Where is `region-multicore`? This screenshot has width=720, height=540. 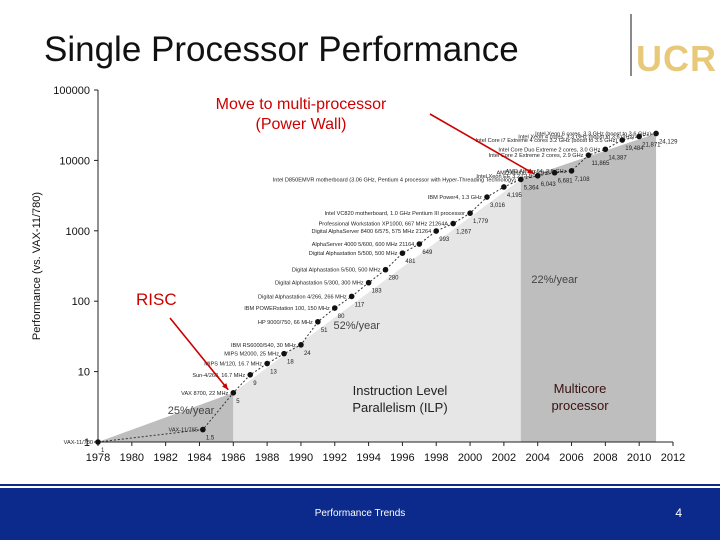 region-multicore is located at coordinates (588, 287).